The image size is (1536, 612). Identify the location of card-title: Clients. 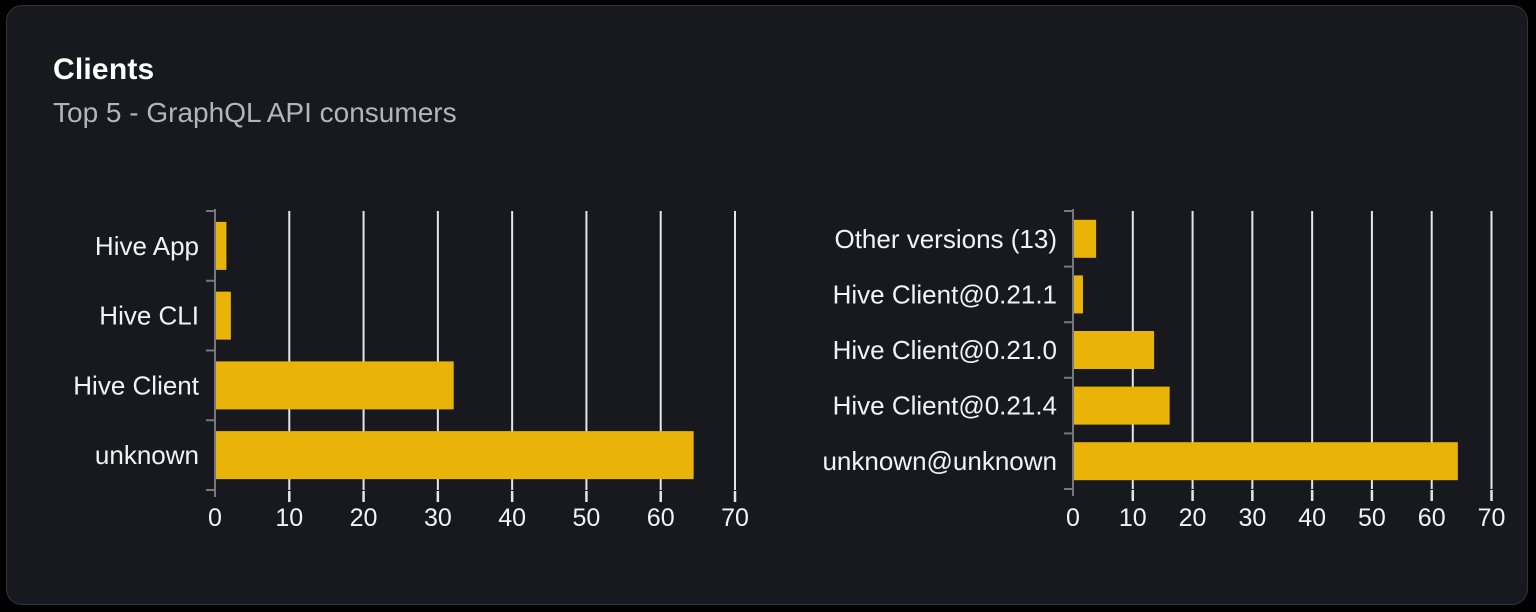
(104, 69).